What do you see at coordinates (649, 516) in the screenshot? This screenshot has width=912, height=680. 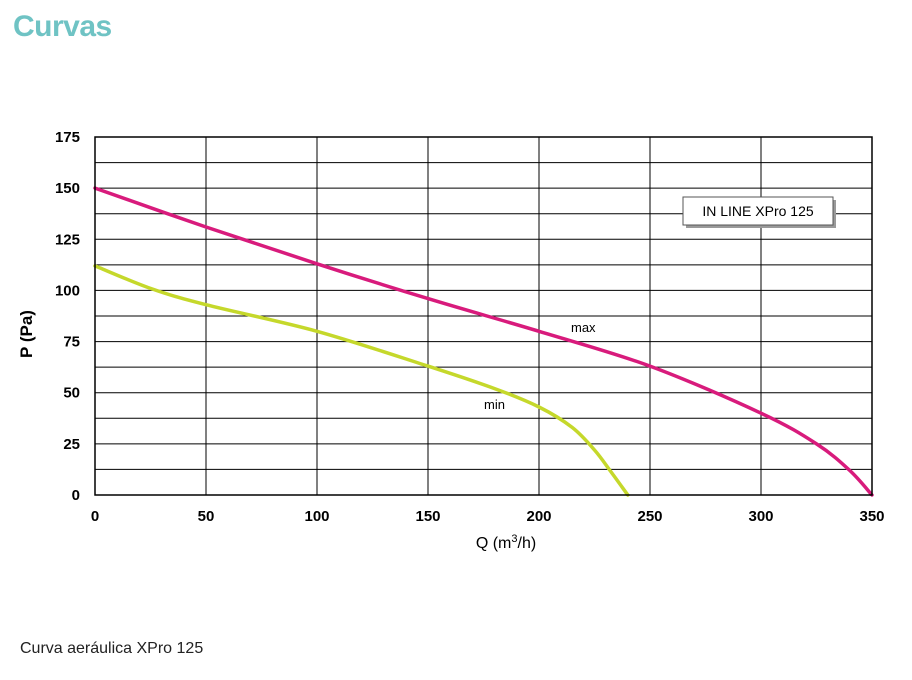 I see `x-tick-250: 250` at bounding box center [649, 516].